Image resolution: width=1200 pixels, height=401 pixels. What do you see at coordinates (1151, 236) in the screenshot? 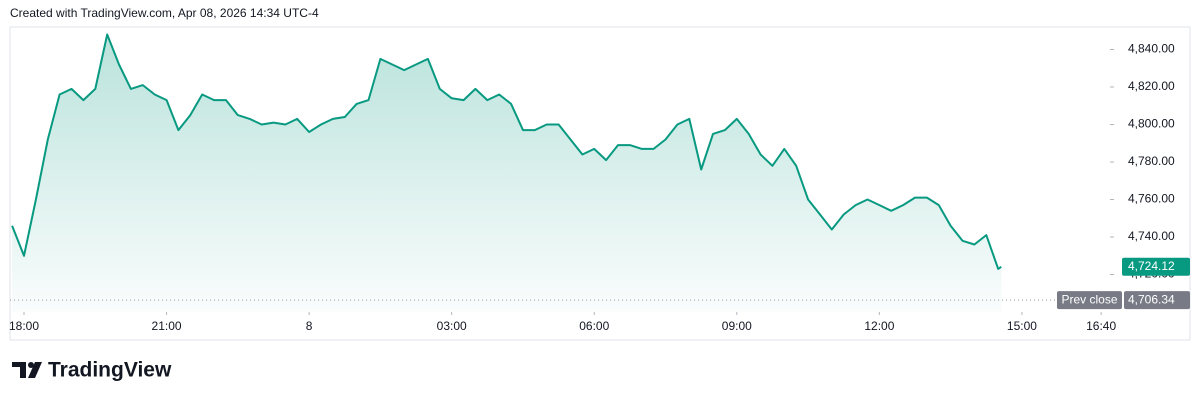
I see `y-tick-label: 4,740.00` at bounding box center [1151, 236].